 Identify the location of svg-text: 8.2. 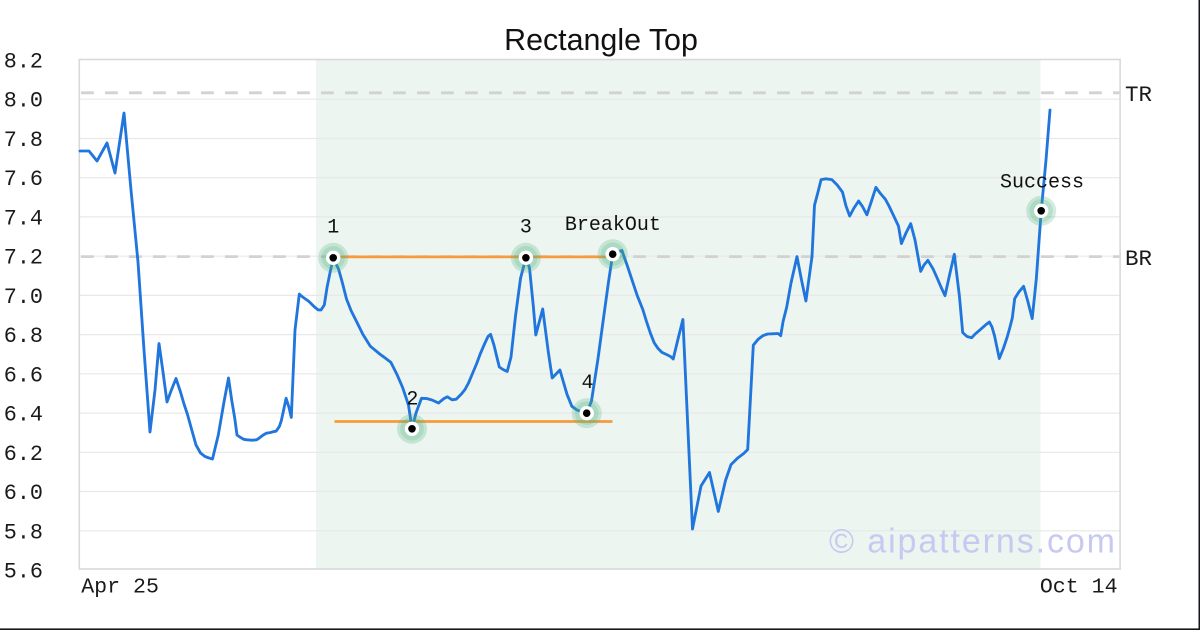
(23, 61).